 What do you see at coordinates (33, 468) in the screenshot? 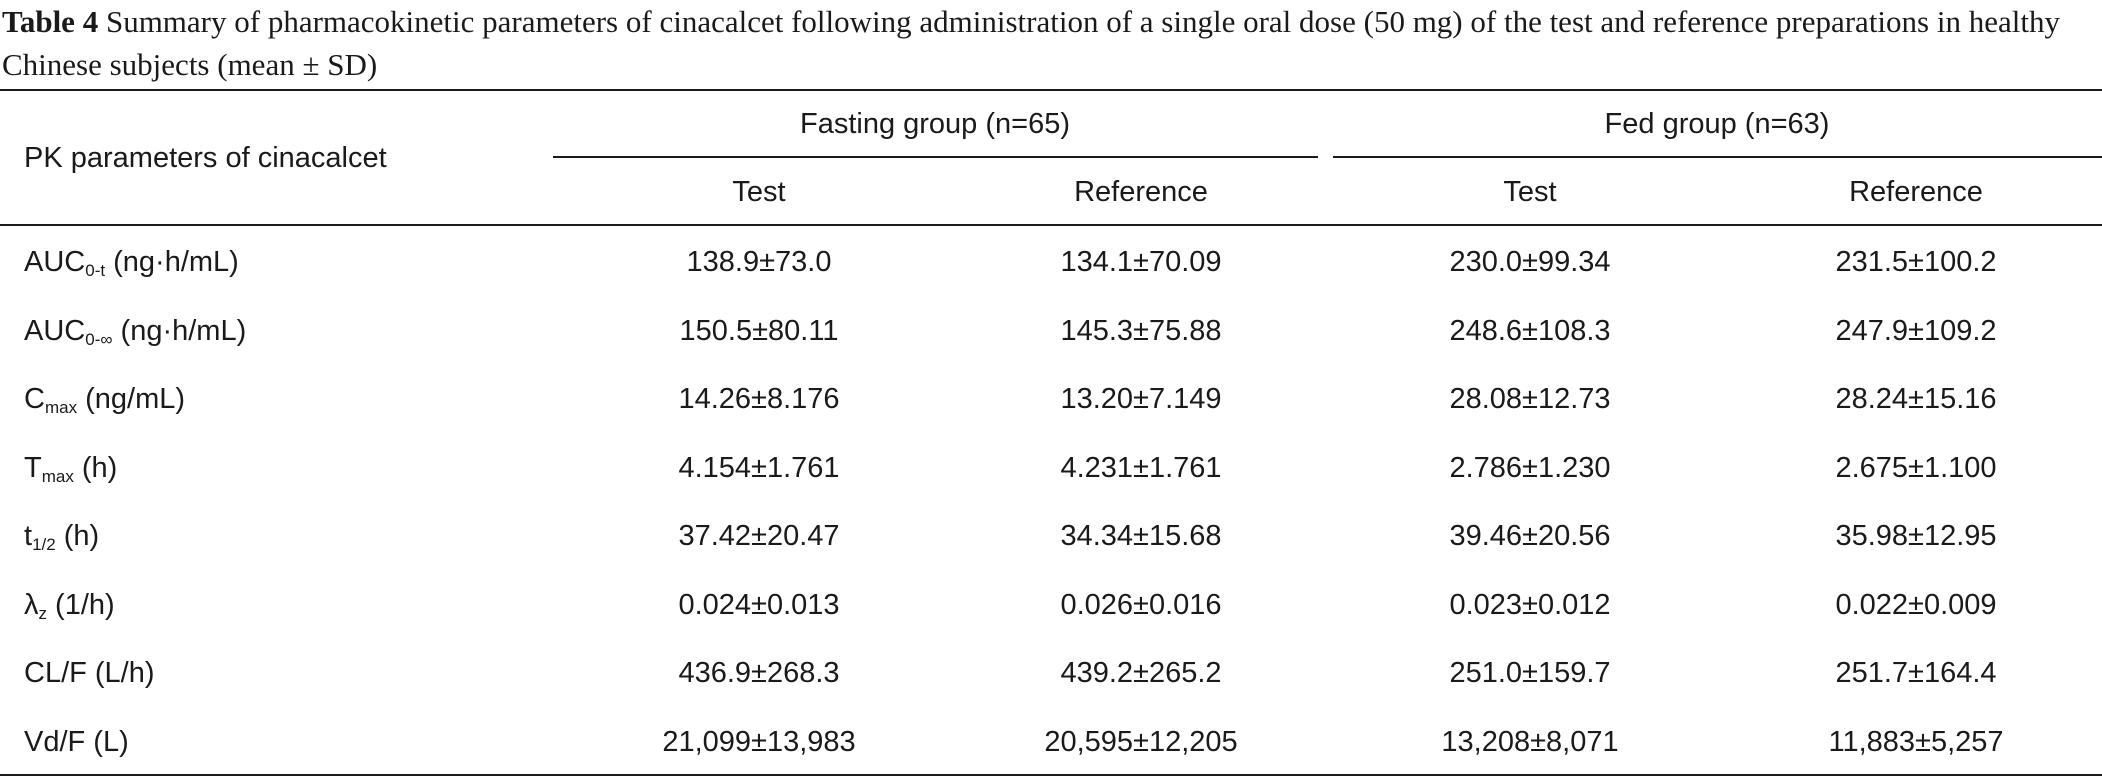
I see `parameter-symbol: T` at bounding box center [33, 468].